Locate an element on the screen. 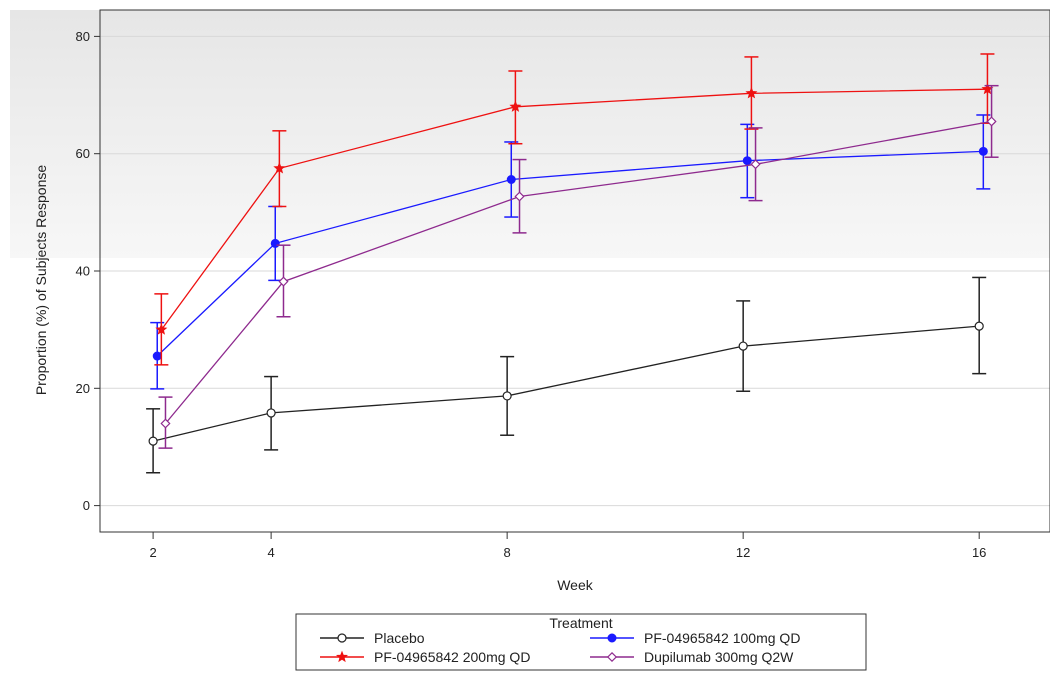  legend-entry: PF-04965842 200mg QD is located at coordinates (425, 657).